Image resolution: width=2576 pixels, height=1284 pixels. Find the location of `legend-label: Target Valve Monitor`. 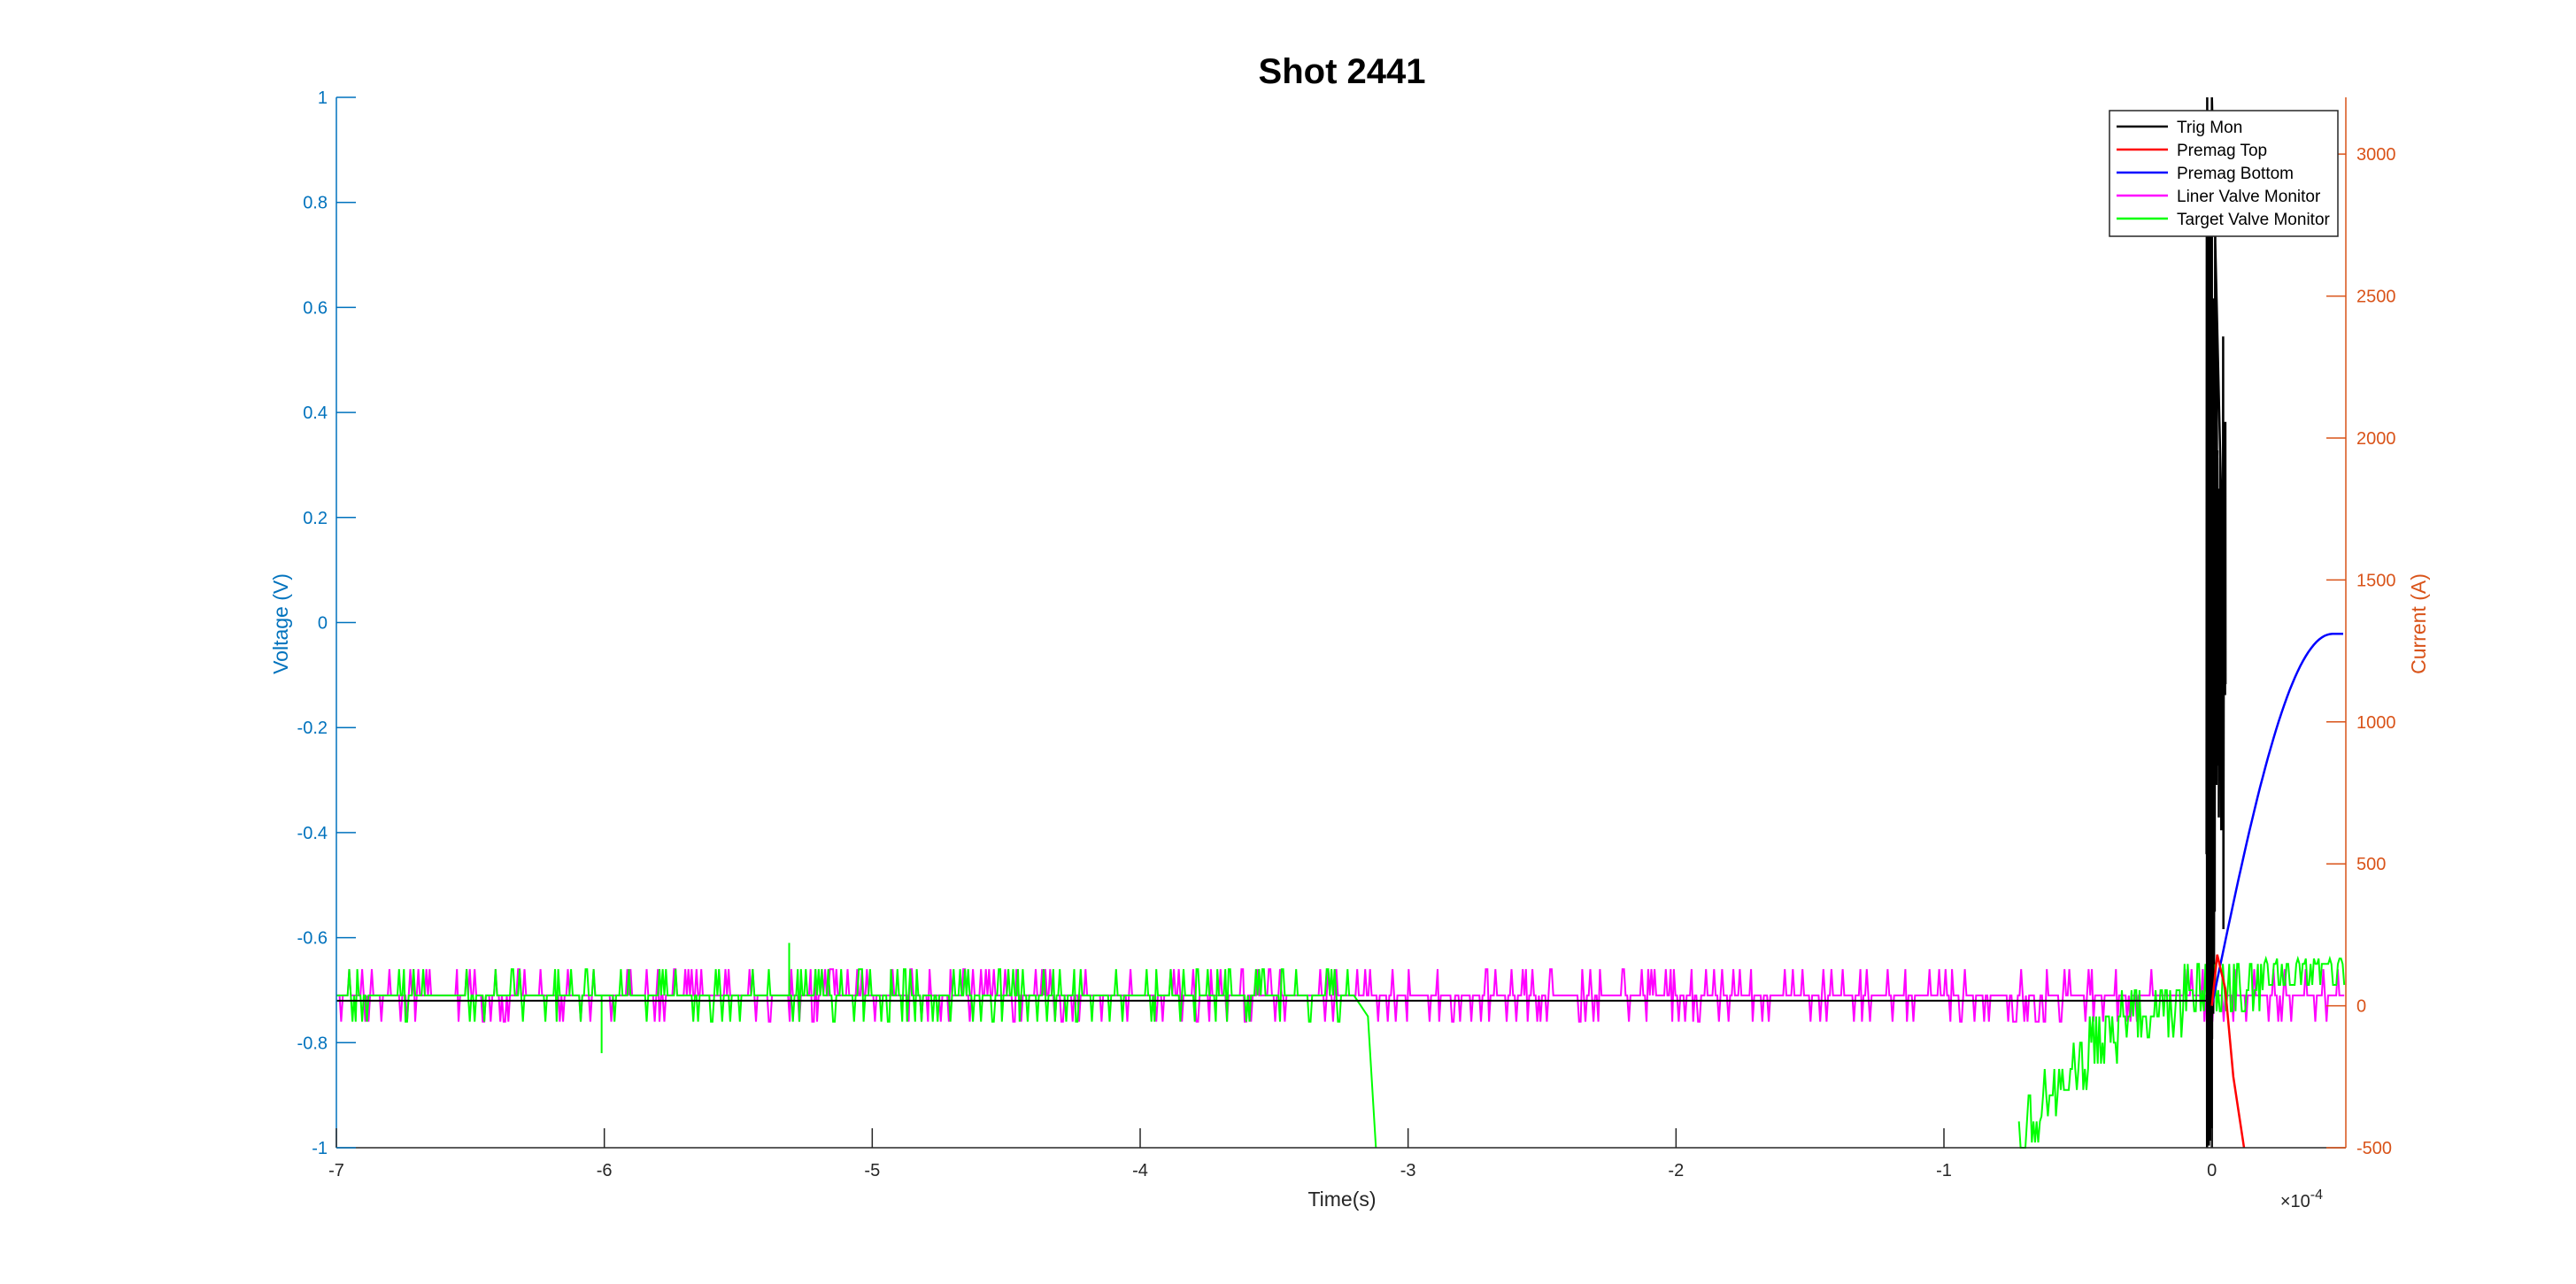

legend-label: Target Valve Monitor is located at coordinates (2254, 220).